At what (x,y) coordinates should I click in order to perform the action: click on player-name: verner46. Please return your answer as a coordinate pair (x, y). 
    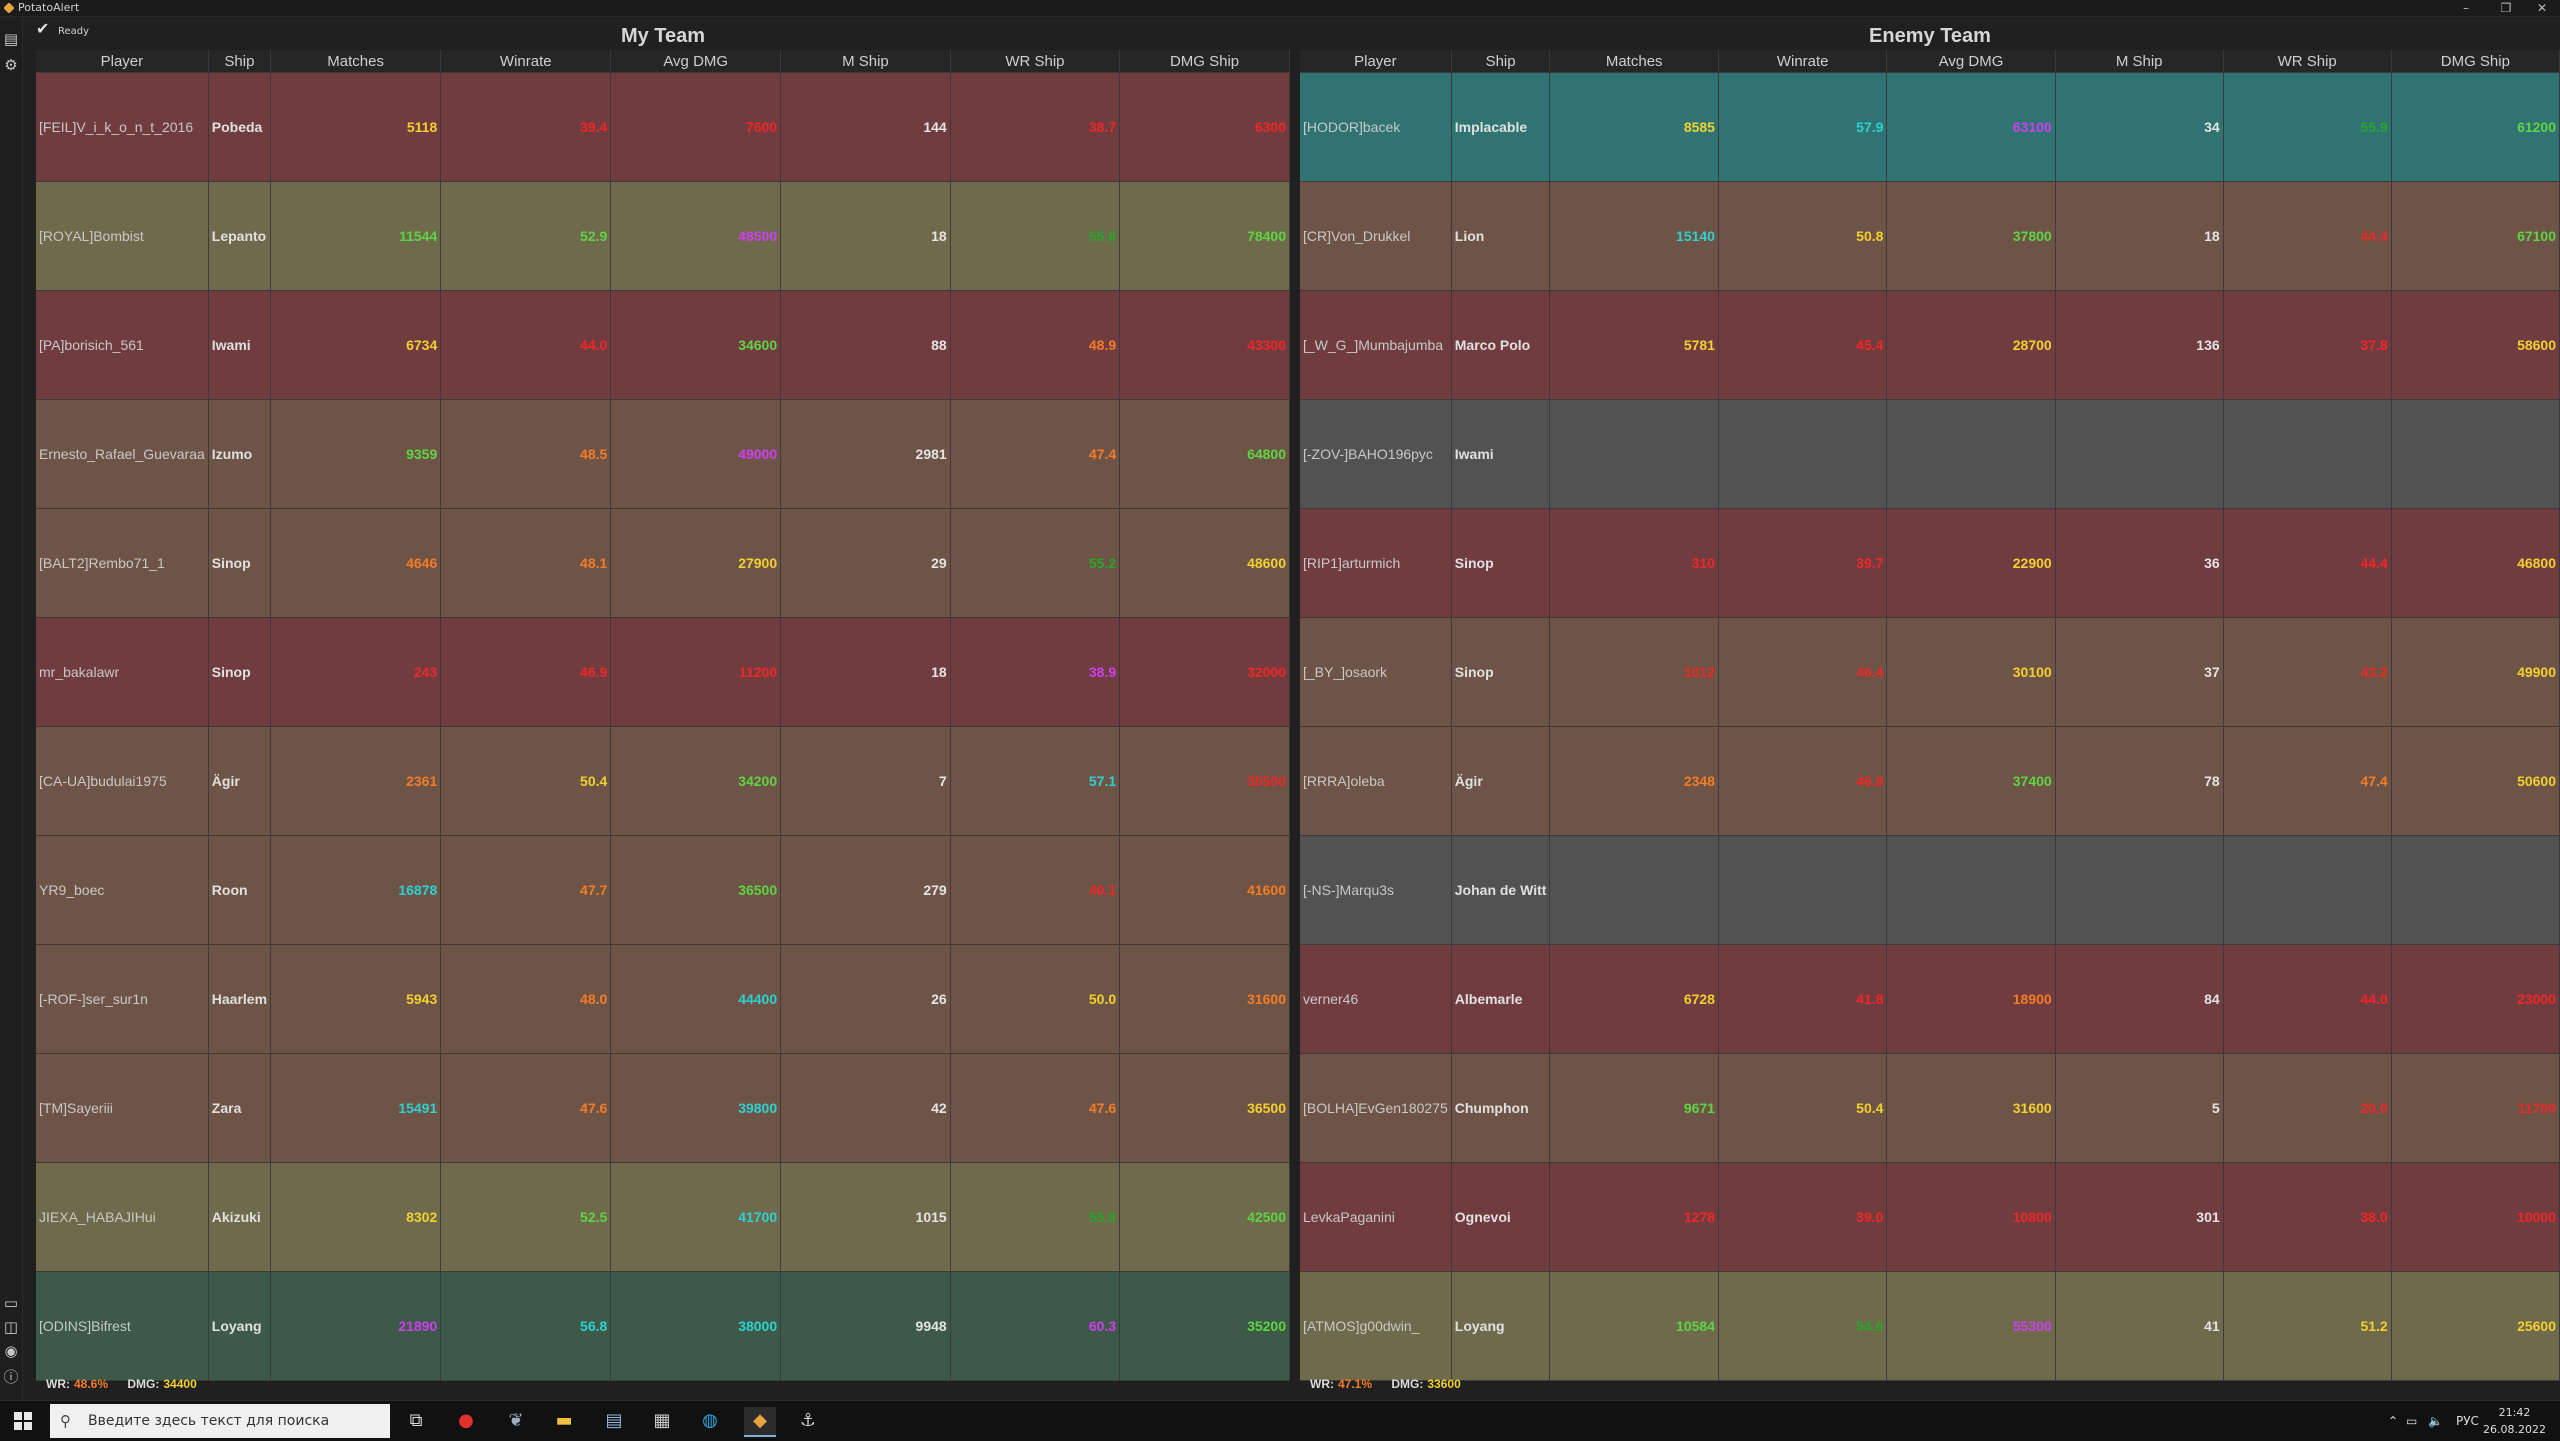
    Looking at the image, I should click on (1376, 999).